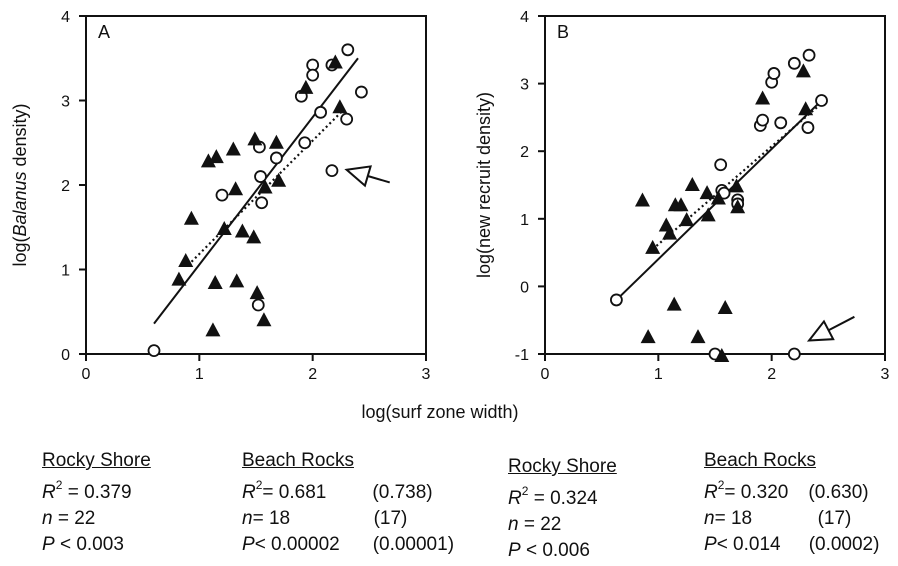 The width and height of the screenshot is (898, 566). What do you see at coordinates (65, 186) in the screenshot?
I see `y-tick-label: 2` at bounding box center [65, 186].